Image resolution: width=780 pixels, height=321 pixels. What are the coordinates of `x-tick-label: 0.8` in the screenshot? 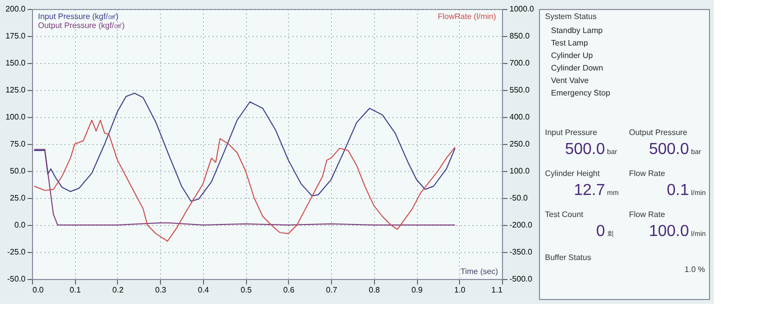 It's located at (374, 290).